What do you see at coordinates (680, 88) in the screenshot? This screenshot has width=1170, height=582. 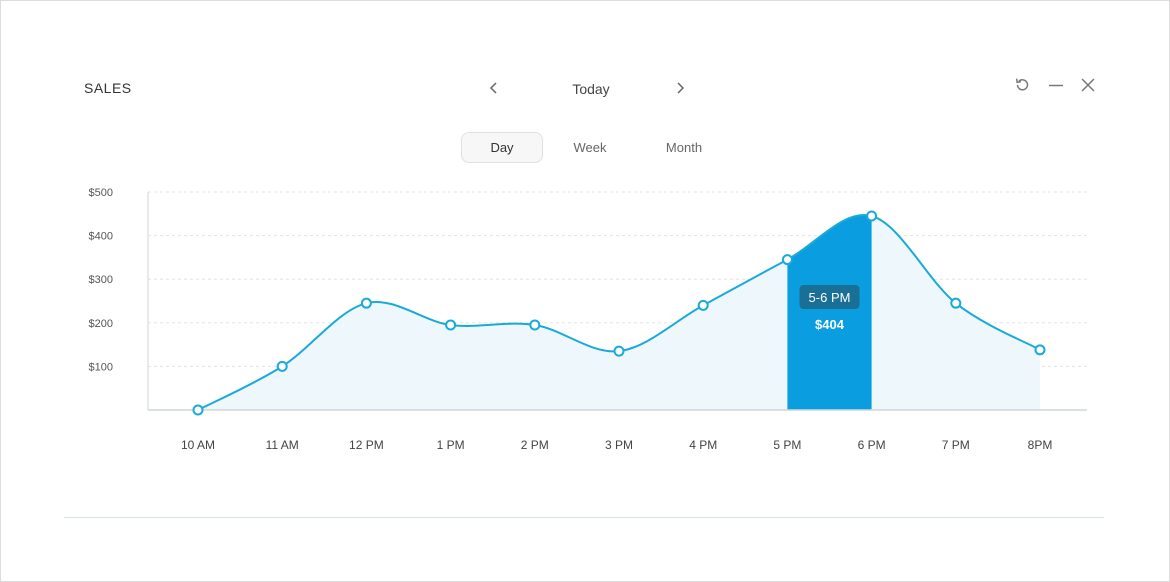 I see `chevron-right-icon` at bounding box center [680, 88].